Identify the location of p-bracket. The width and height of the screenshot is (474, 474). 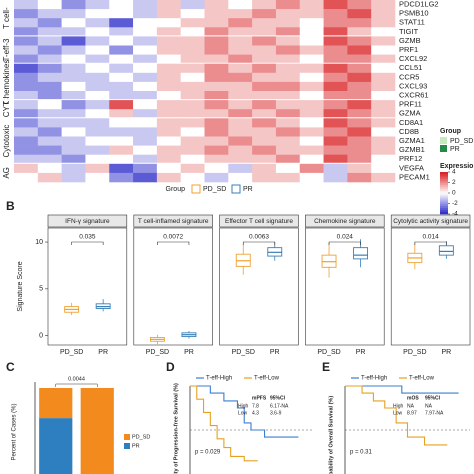
(344, 243).